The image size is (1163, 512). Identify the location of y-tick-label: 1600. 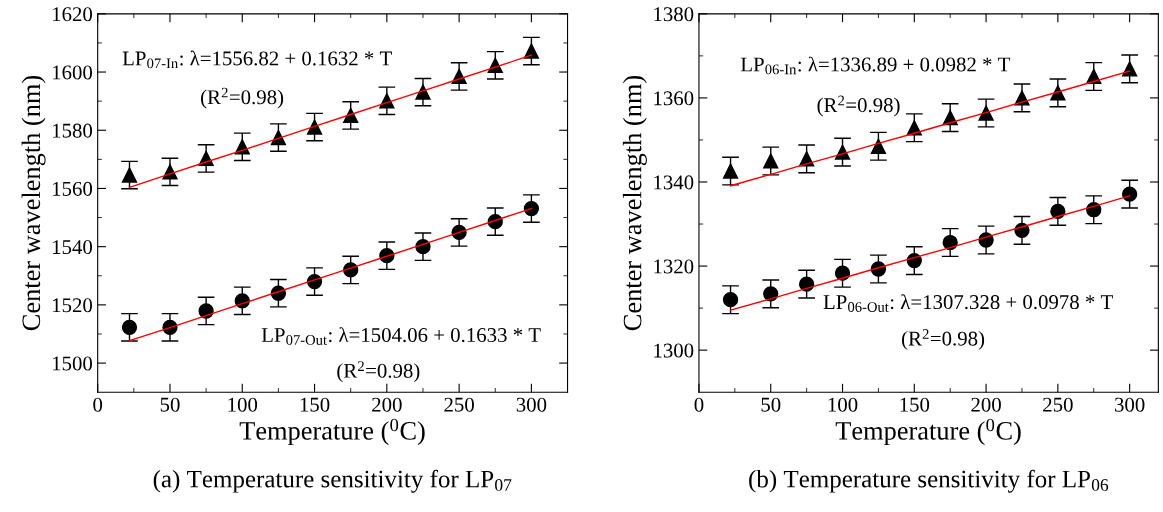
(73, 72).